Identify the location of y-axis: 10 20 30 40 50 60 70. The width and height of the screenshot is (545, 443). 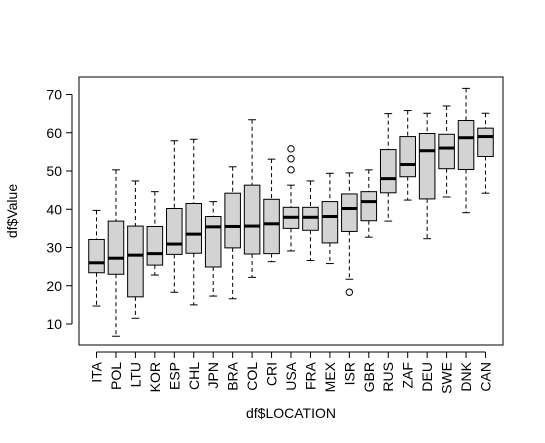
(59, 209).